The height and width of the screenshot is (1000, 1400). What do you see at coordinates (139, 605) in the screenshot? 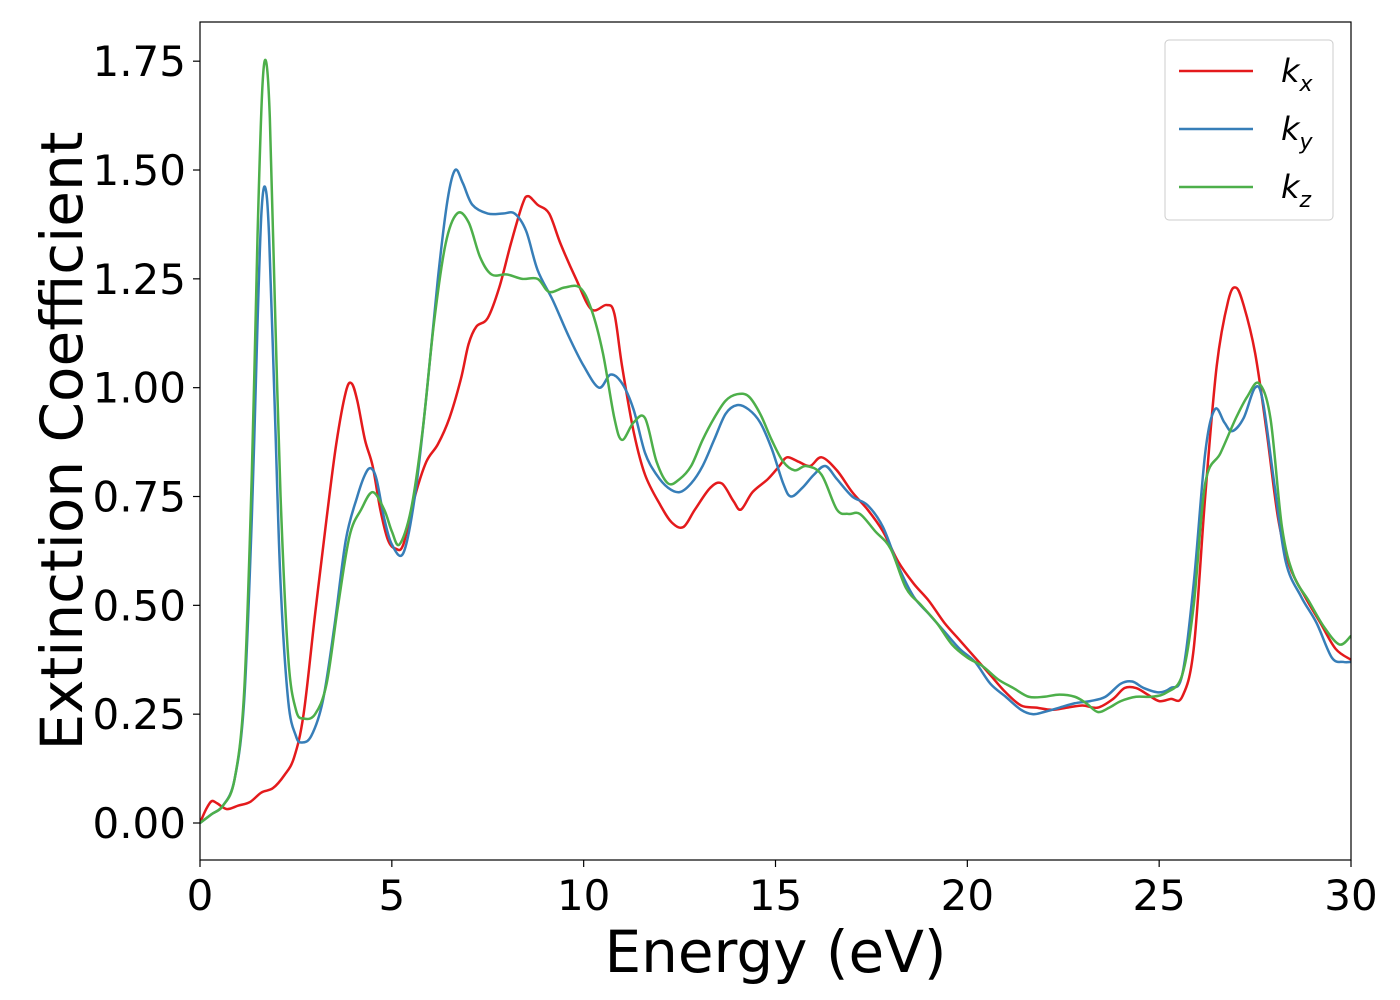
I see `y-tick-label: 0.50` at bounding box center [139, 605].